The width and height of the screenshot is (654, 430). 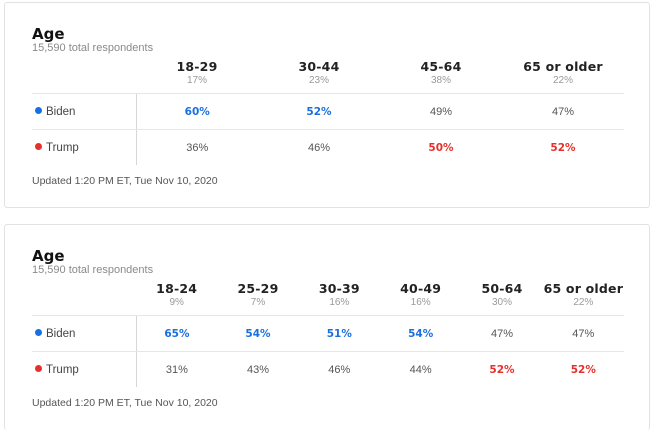 I want to click on column-label: 30-39, so click(x=339, y=288).